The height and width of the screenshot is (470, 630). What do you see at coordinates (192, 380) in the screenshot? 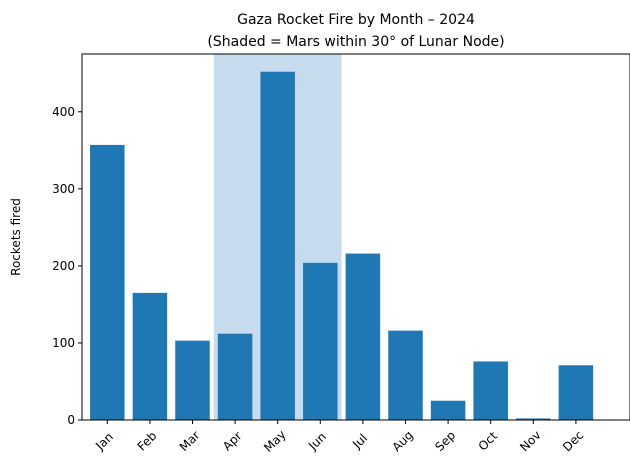
I see `bar-mar` at bounding box center [192, 380].